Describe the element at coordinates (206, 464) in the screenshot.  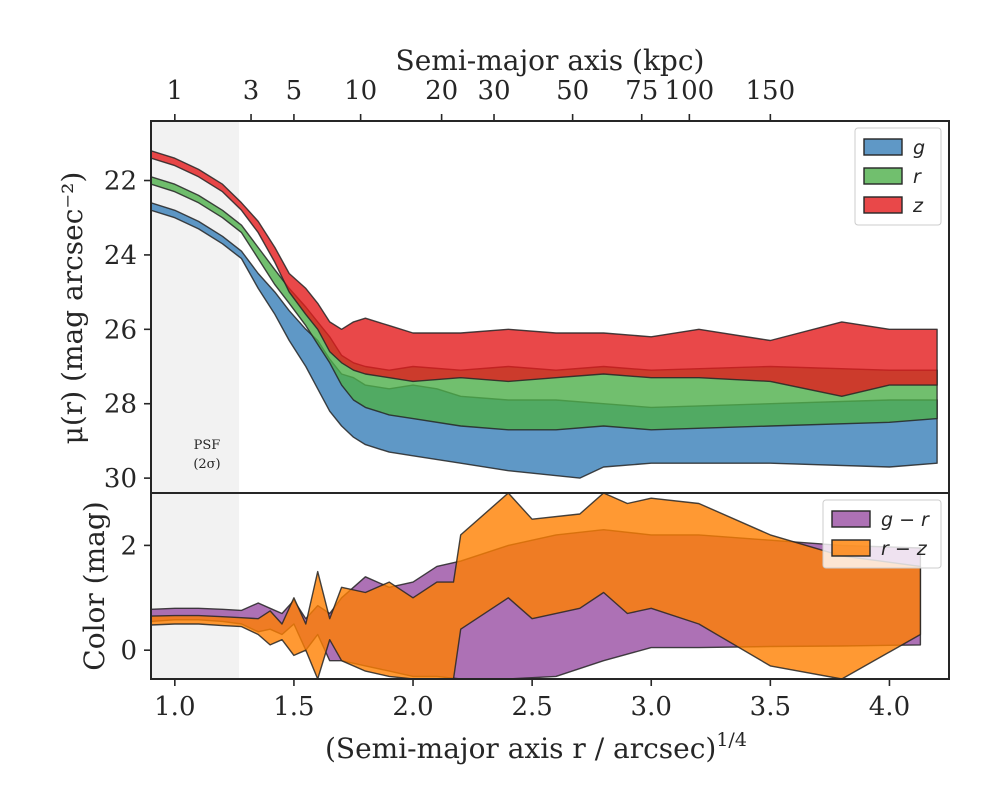
I see `psf-label-line2: (2σ)` at that location.